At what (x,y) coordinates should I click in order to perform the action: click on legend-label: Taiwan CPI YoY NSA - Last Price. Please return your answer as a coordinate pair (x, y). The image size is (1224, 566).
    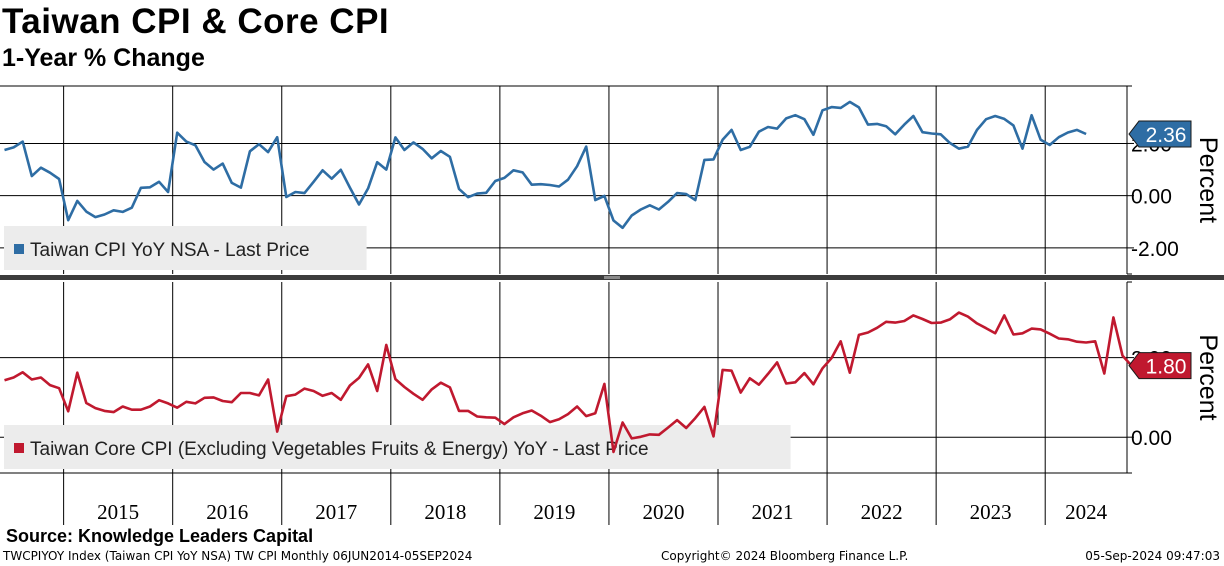
    Looking at the image, I should click on (170, 250).